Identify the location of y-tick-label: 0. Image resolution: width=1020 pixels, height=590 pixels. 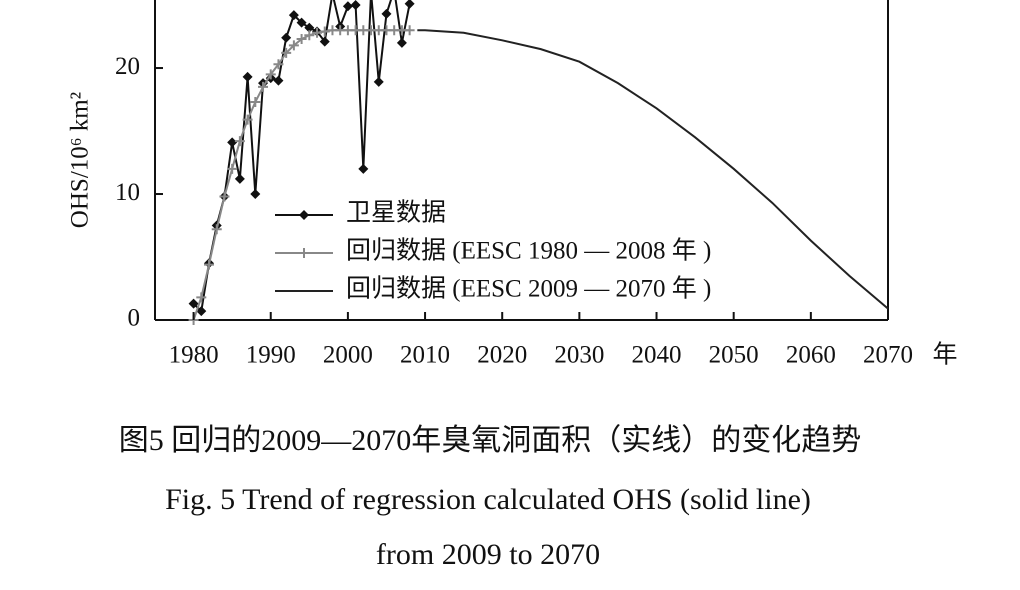
(134, 318).